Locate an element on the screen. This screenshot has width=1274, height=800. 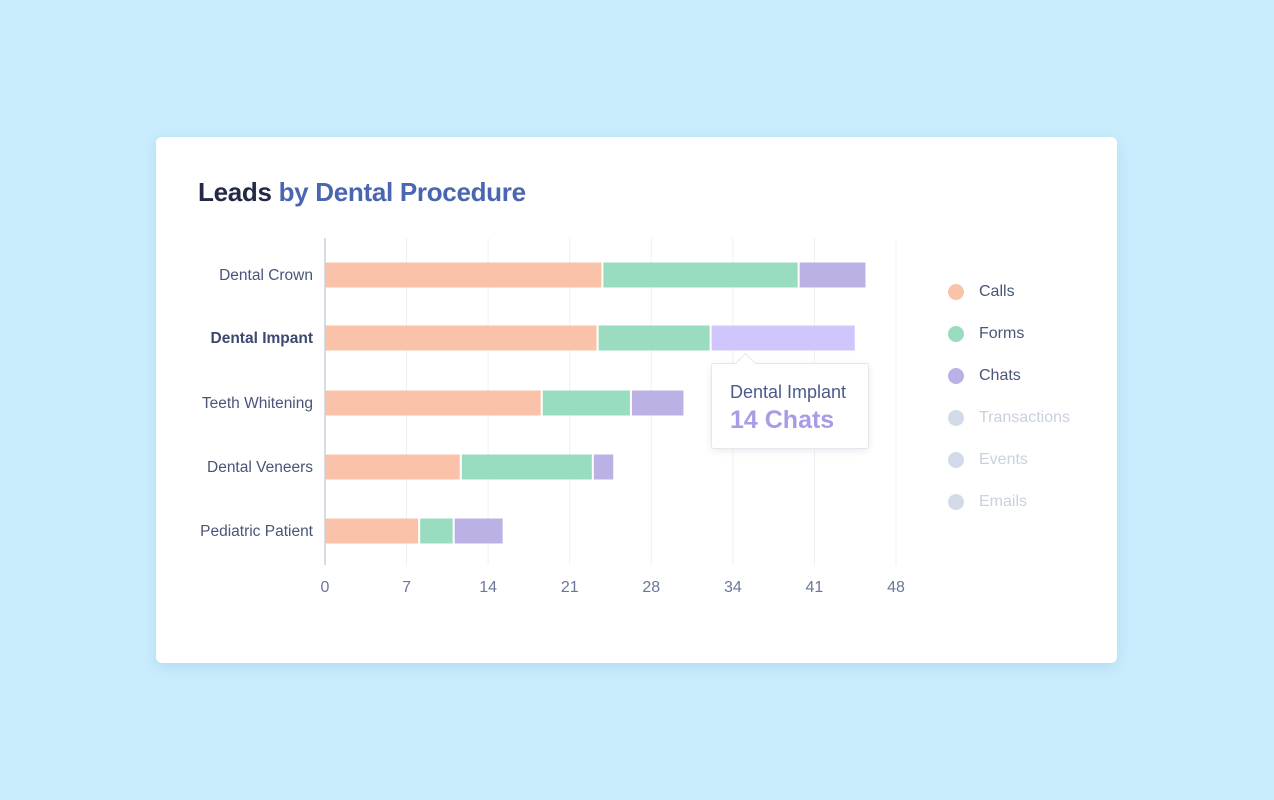
tooltip-value: 14 Chats is located at coordinates (782, 420).